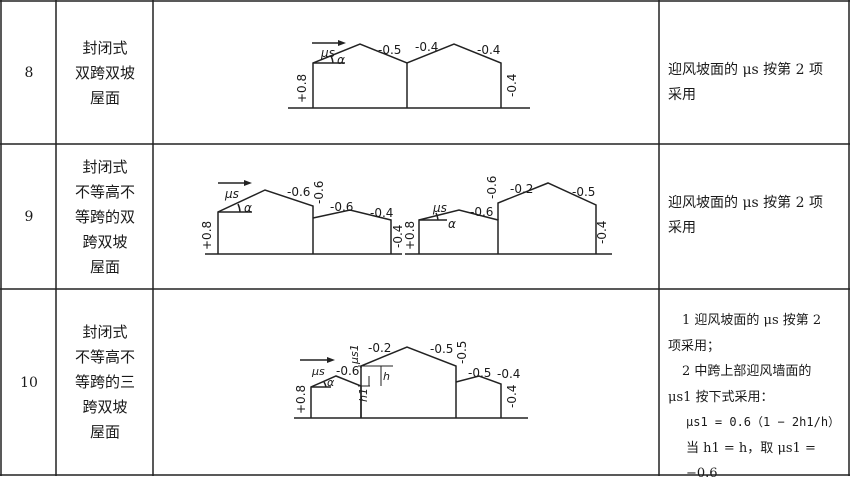 This screenshot has height=487, width=850. I want to click on row-10-name-line: 等跨的三, so click(104, 382).